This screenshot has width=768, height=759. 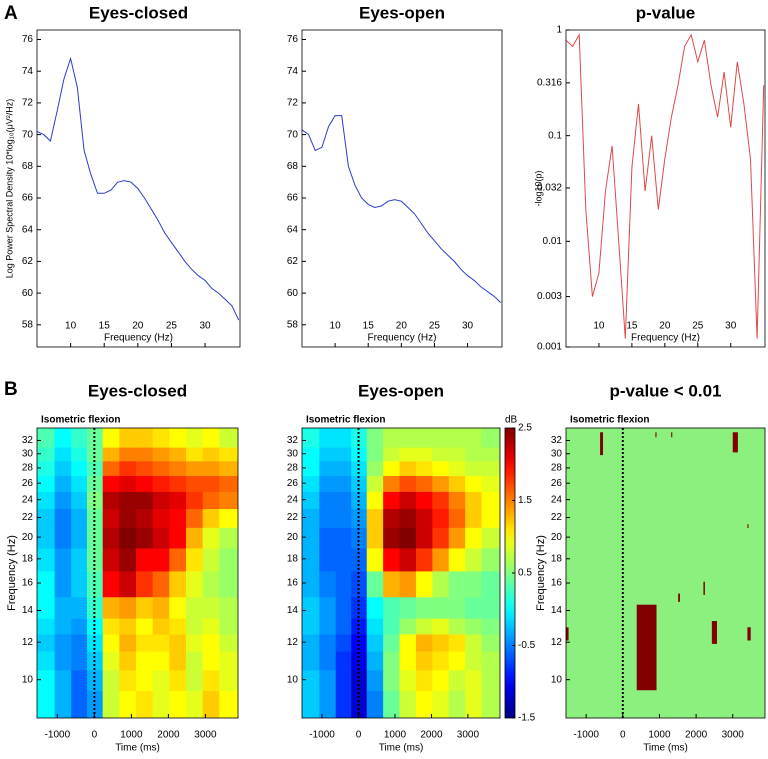 What do you see at coordinates (665, 748) in the screenshot?
I see `x-axis-label: Time (ms)` at bounding box center [665, 748].